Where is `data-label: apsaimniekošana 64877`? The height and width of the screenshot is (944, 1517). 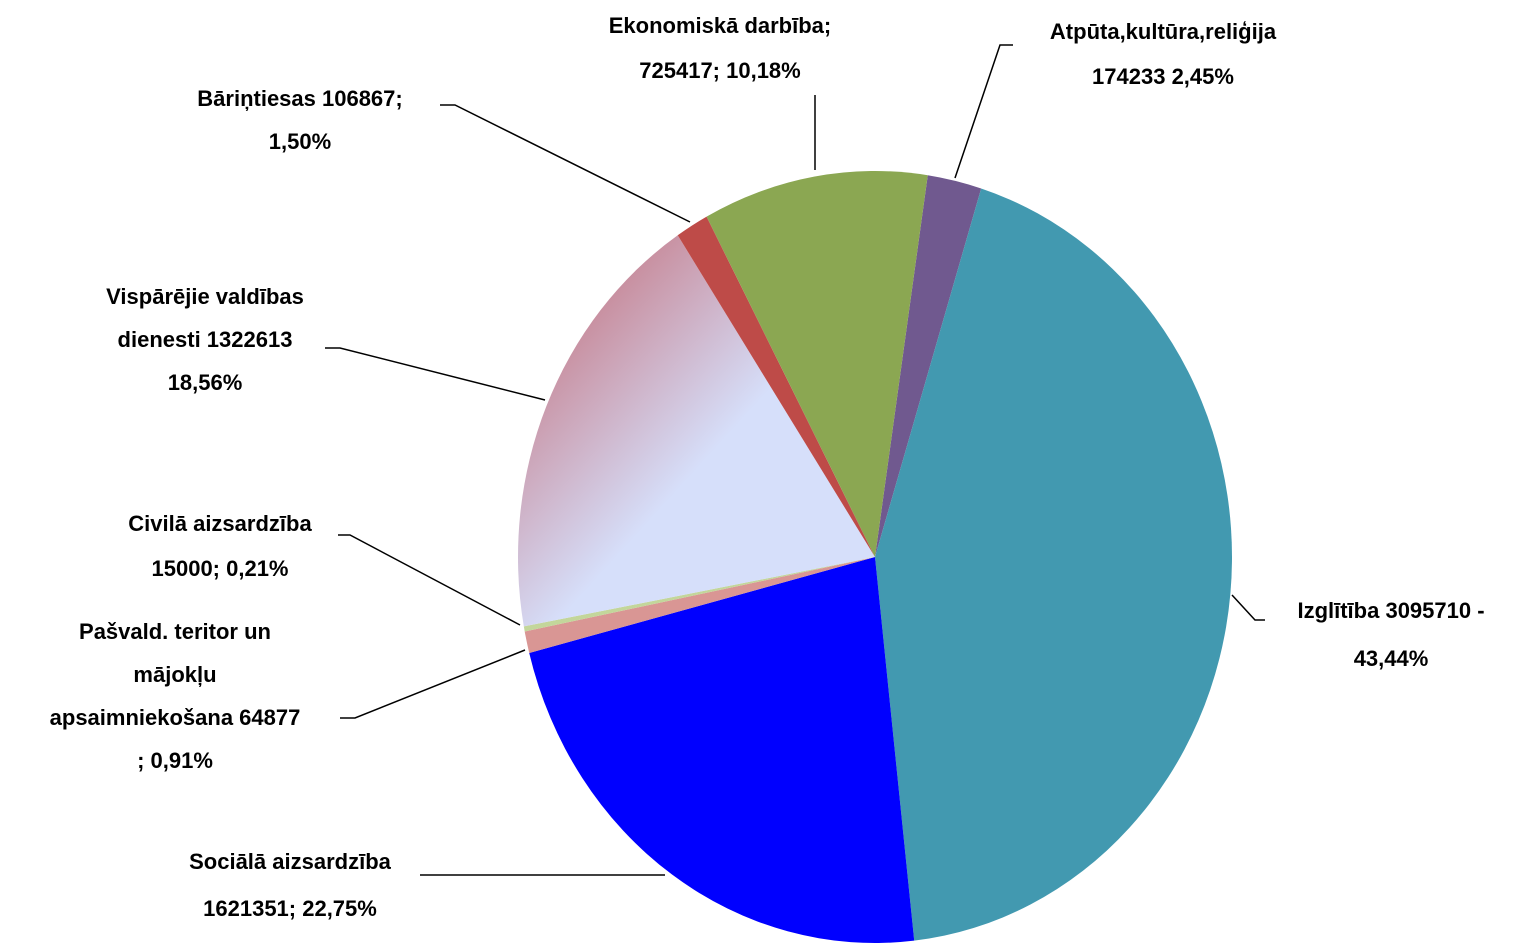 data-label: apsaimniekošana 64877 is located at coordinates (175, 717).